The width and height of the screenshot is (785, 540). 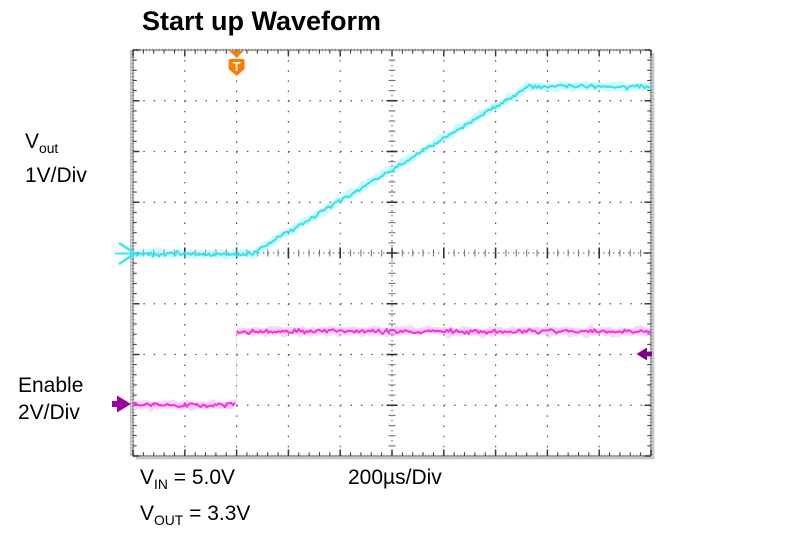 I want to click on trigger-label: T, so click(x=237, y=66).